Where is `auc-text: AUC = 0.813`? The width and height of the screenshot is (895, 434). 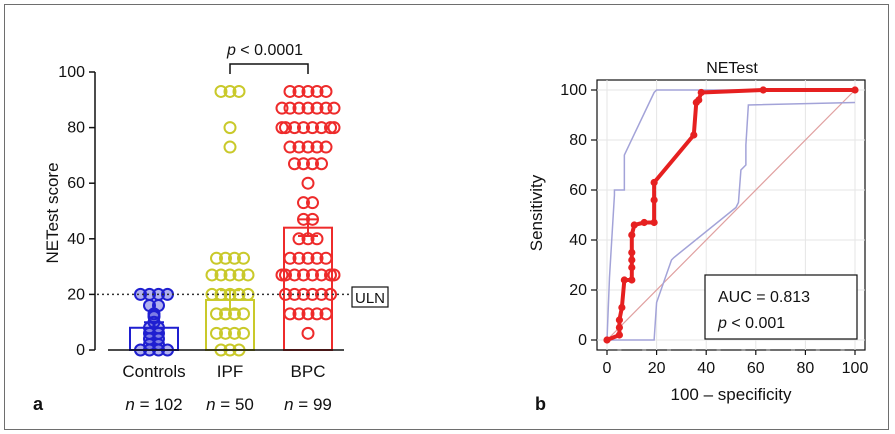 auc-text: AUC = 0.813 is located at coordinates (764, 297).